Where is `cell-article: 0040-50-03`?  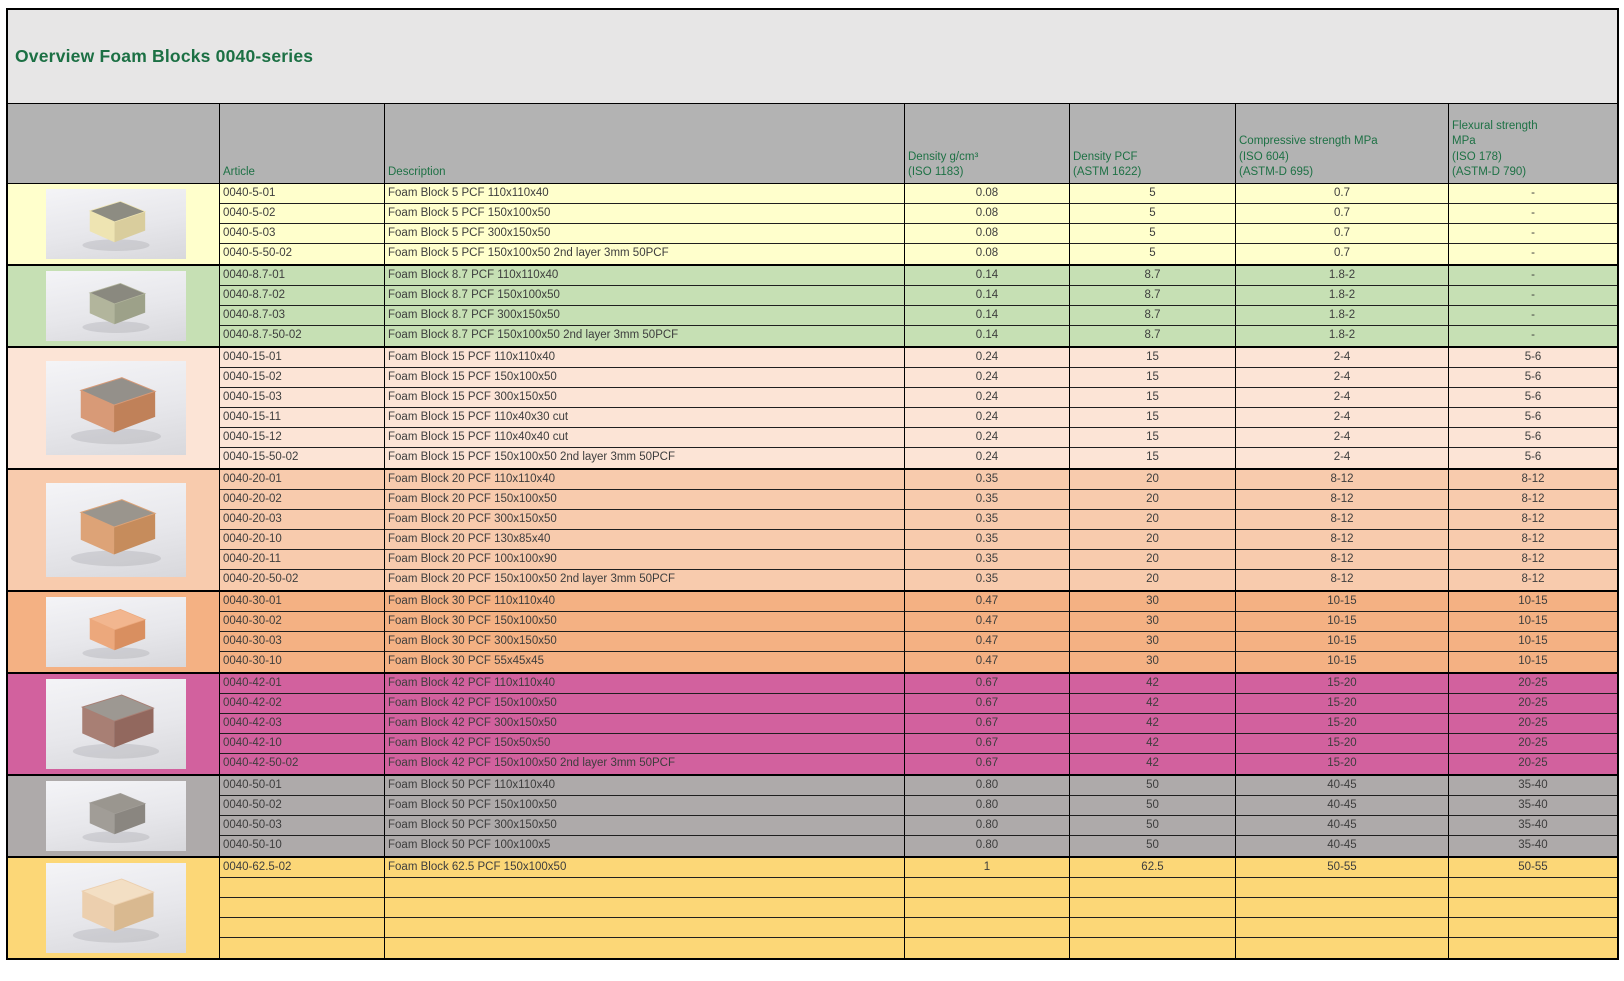 cell-article: 0040-50-03 is located at coordinates (302, 826).